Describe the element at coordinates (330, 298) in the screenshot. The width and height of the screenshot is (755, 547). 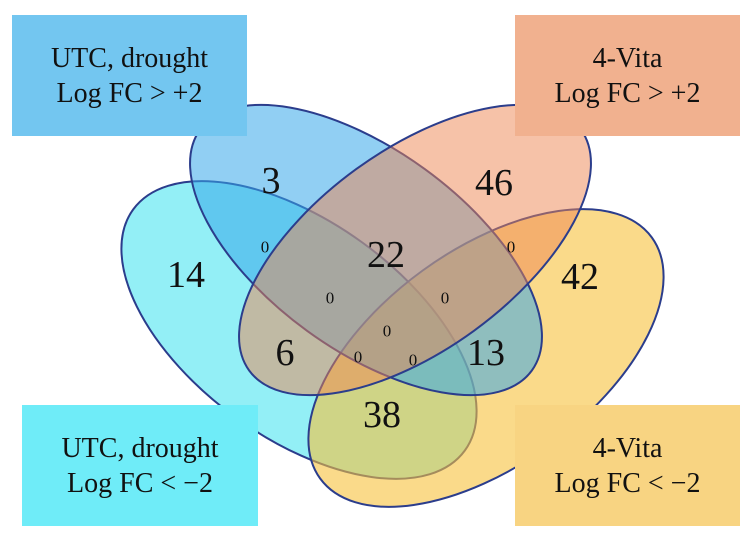
I see `count-a-b-c: 0` at that location.